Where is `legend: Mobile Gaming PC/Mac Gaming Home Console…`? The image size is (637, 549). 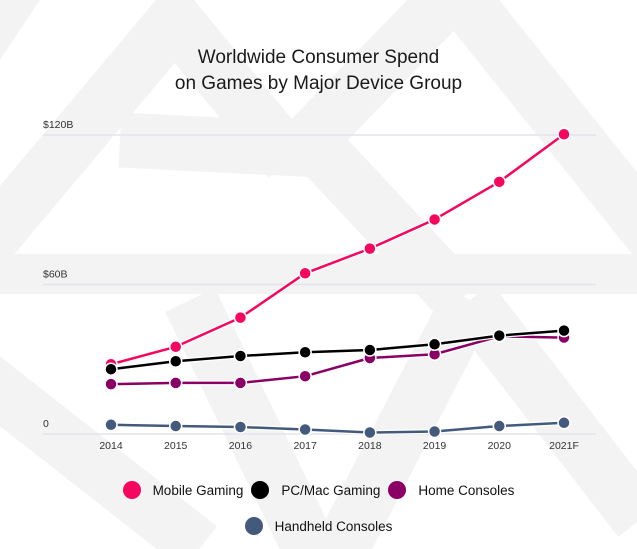
legend: Mobile Gaming PC/Mac Gaming Home Console… is located at coordinates (318, 508).